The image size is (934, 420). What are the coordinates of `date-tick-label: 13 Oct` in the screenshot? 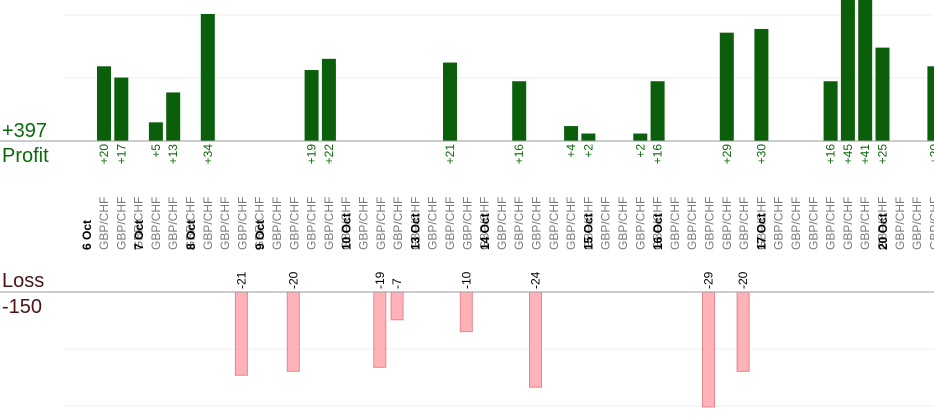 It's located at (416, 231).